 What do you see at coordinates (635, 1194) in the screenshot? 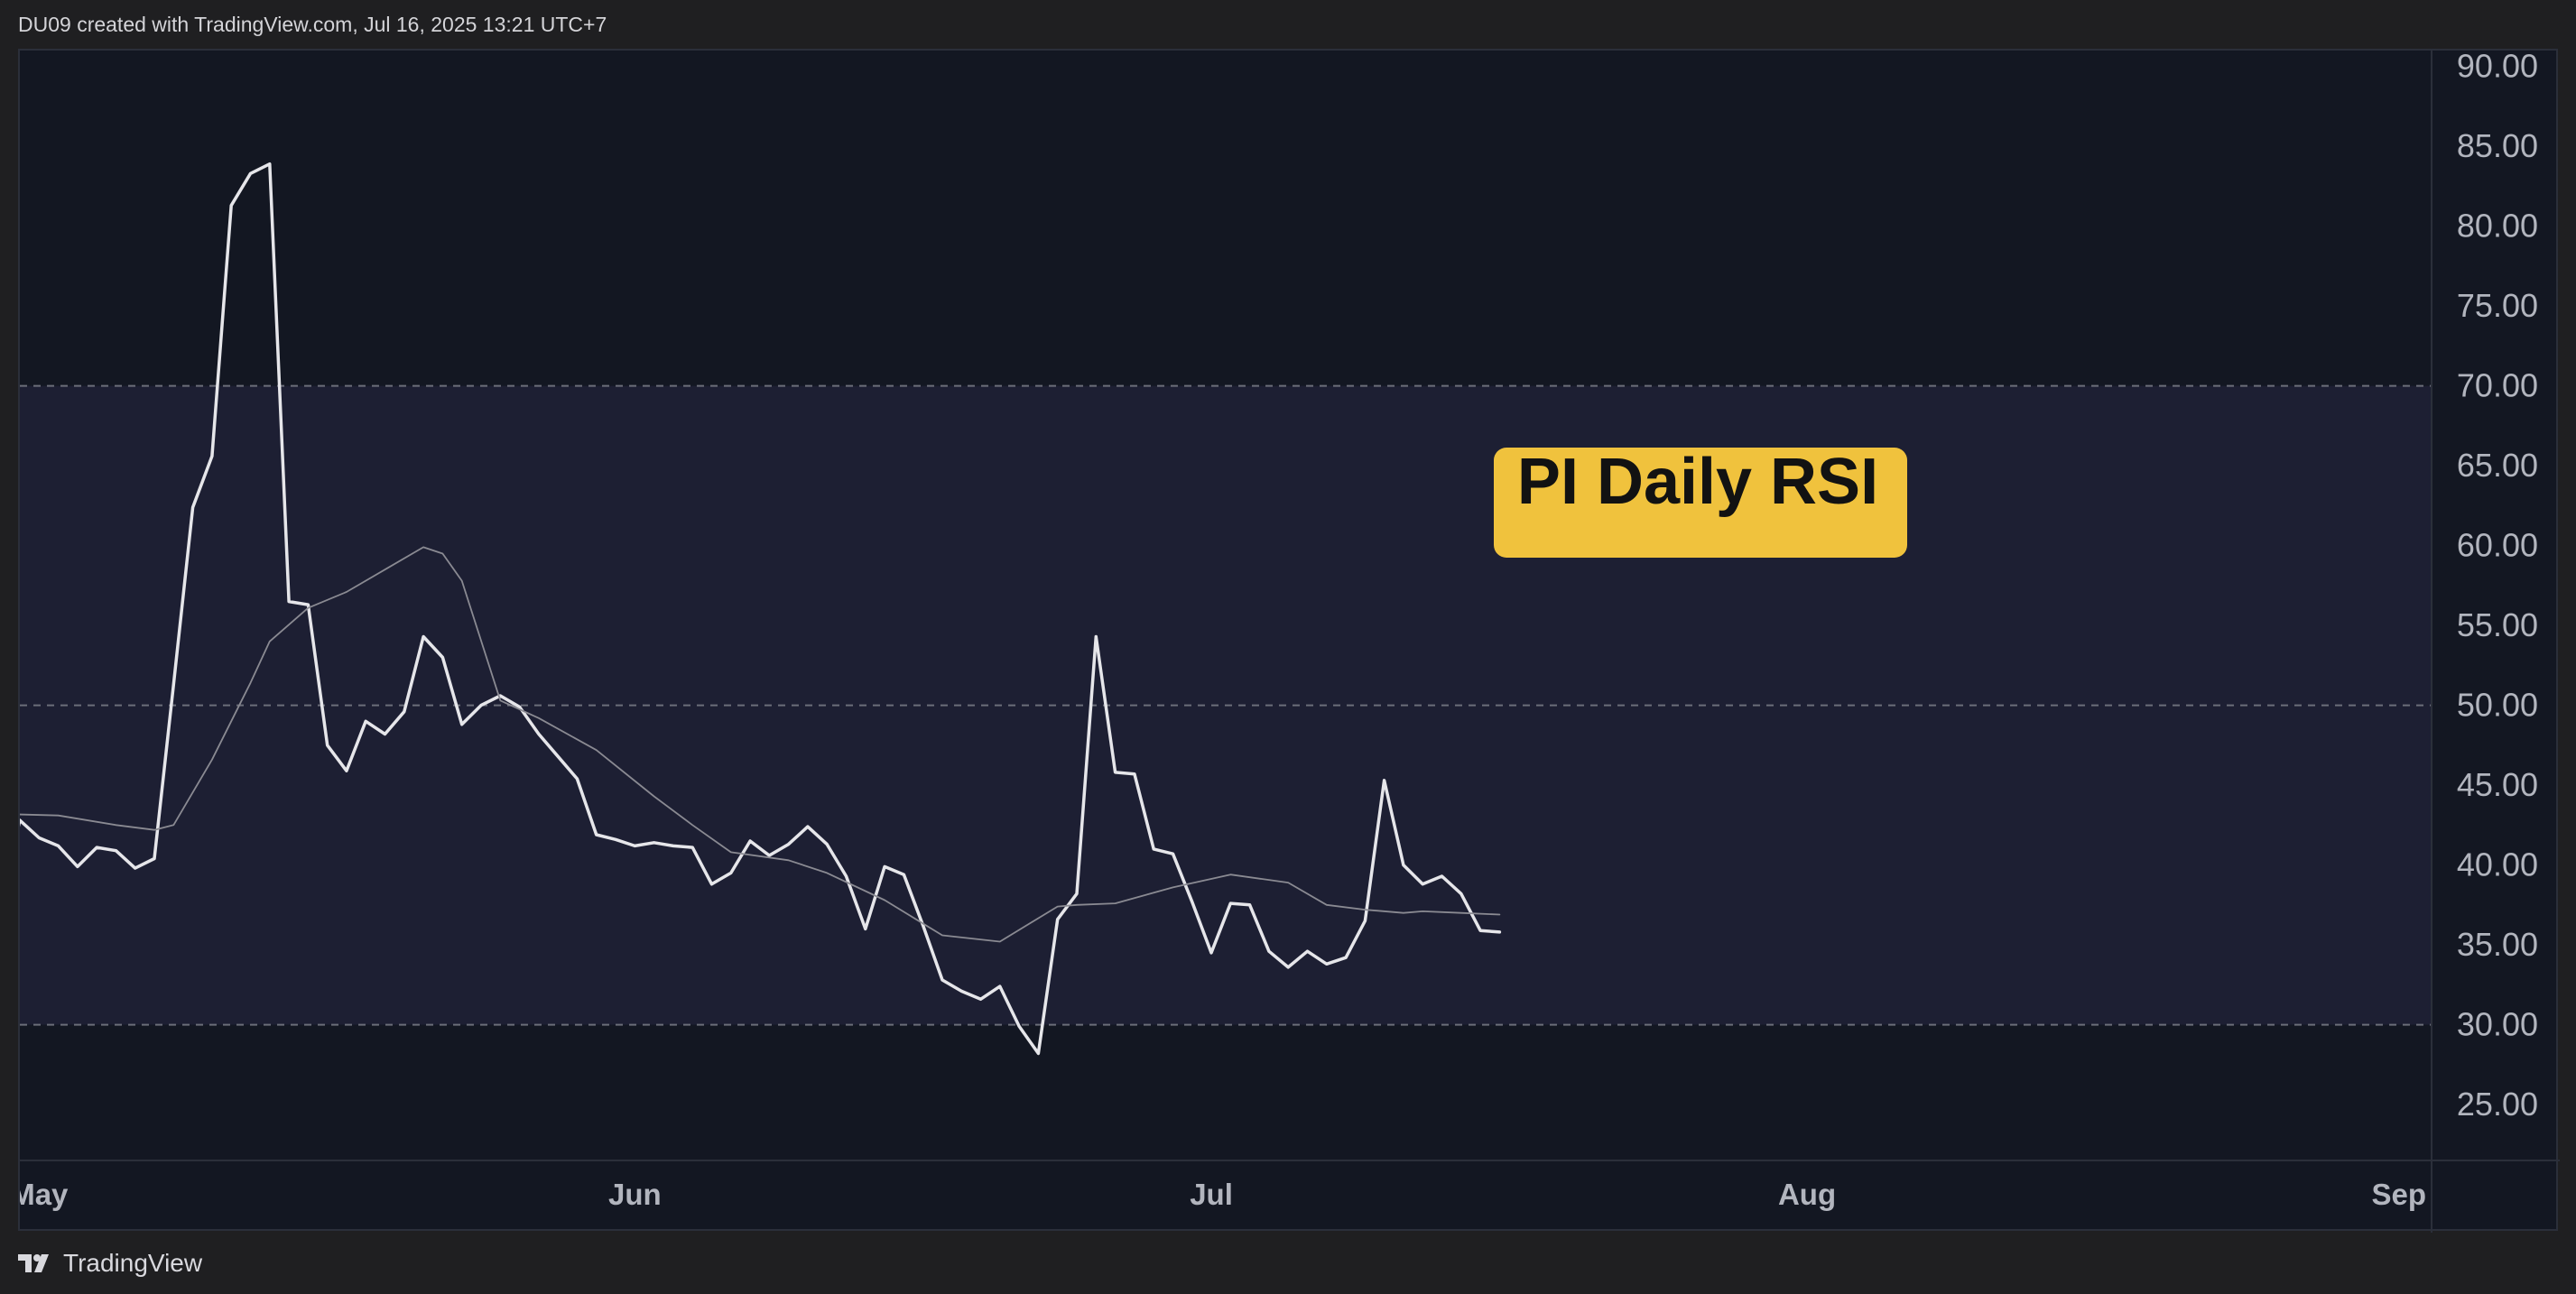
I see `x-tick-label: Jun` at bounding box center [635, 1194].